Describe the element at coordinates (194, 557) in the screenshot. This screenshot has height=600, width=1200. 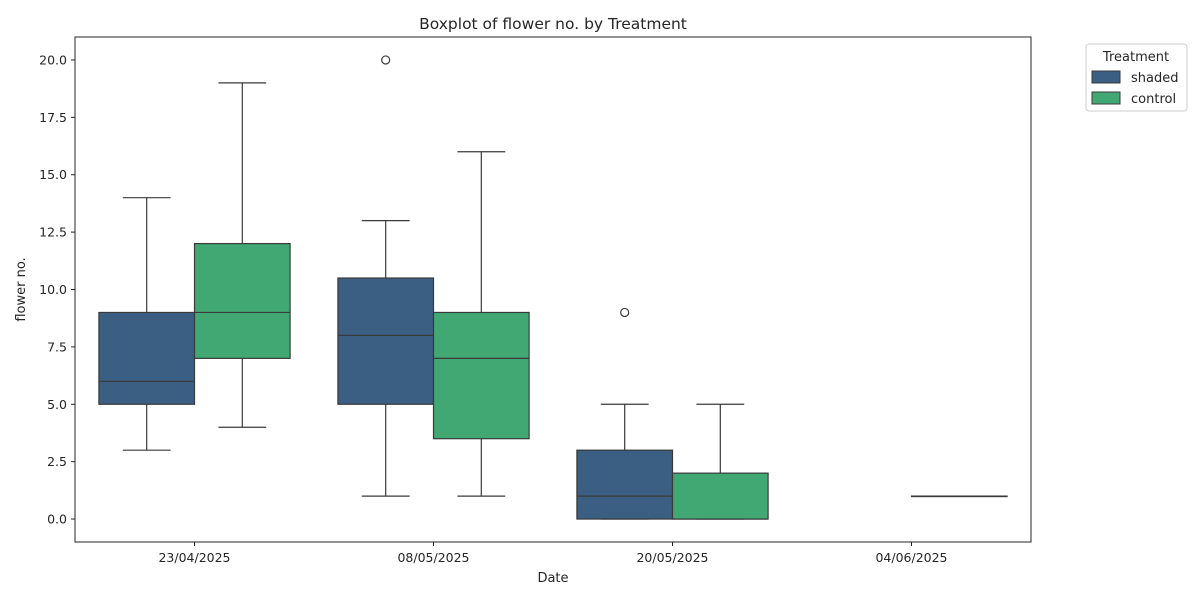
I see `x-tick-label: 23/04/2025` at that location.